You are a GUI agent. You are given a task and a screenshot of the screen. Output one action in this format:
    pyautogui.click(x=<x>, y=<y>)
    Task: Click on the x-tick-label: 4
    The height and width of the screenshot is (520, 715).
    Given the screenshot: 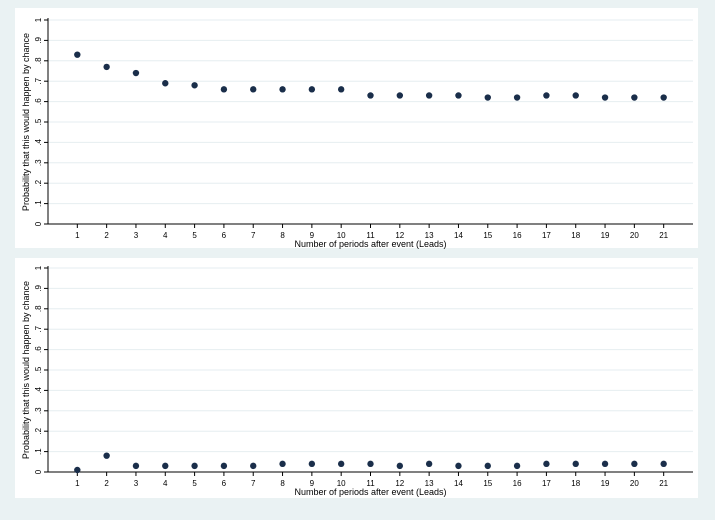 What is the action you would take?
    pyautogui.click(x=165, y=483)
    